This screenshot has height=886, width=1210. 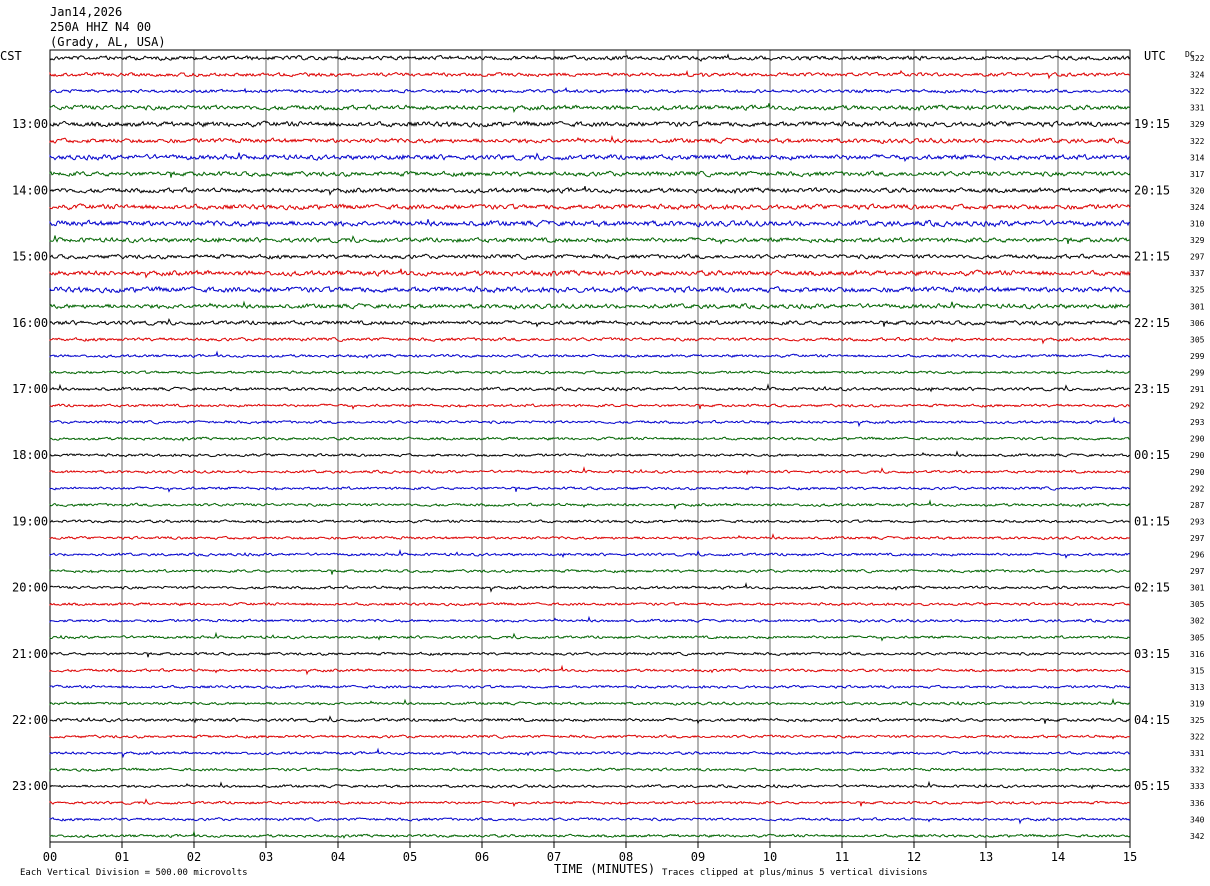 What do you see at coordinates (1152, 389) in the screenshot?
I see `right-hour-label: 23:15` at bounding box center [1152, 389].